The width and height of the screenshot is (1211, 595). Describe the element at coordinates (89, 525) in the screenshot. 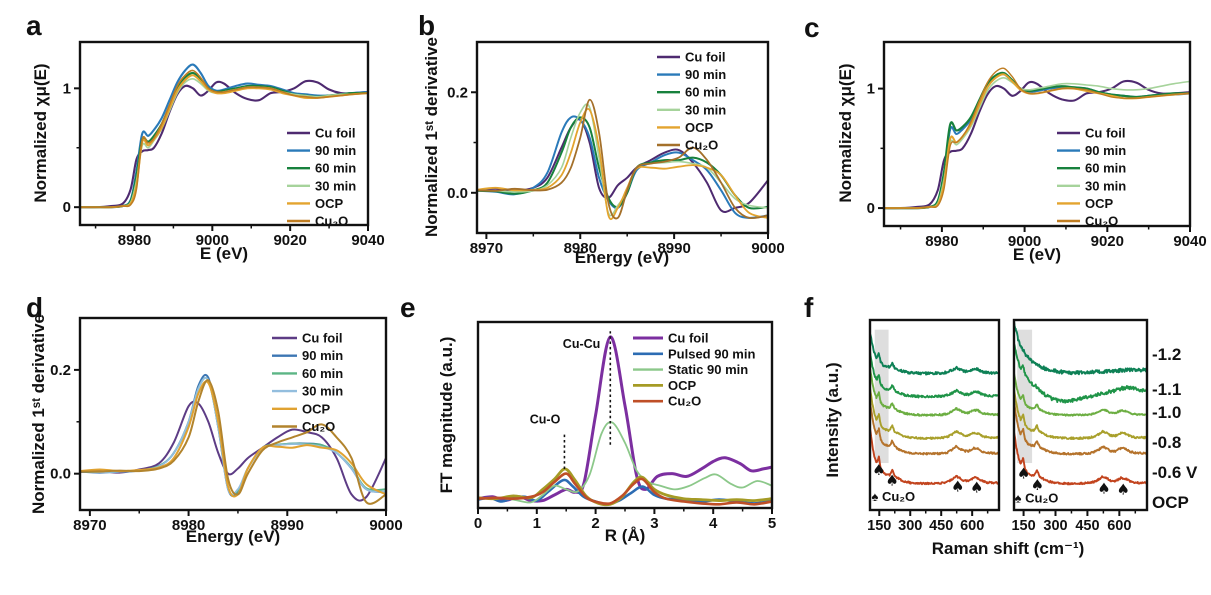

I see `x-tick-label: 8970` at that location.